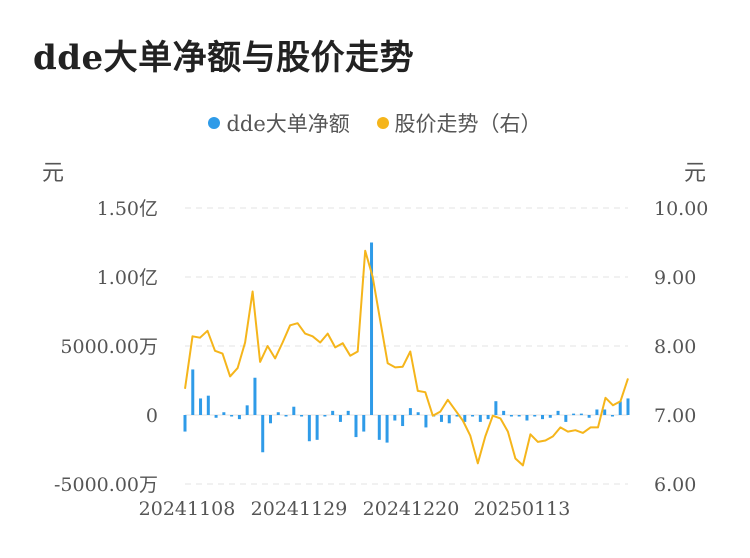 The image size is (750, 558). I want to click on right-axis-unit: 元, so click(695, 173).